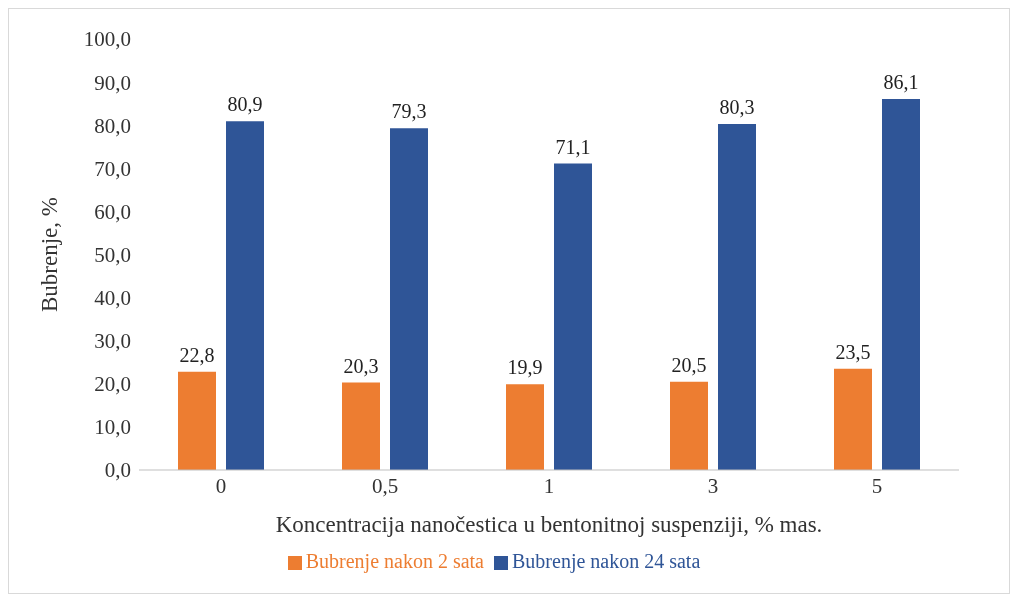 The width and height of the screenshot is (1020, 600). I want to click on data-label: 20,5, so click(689, 364).